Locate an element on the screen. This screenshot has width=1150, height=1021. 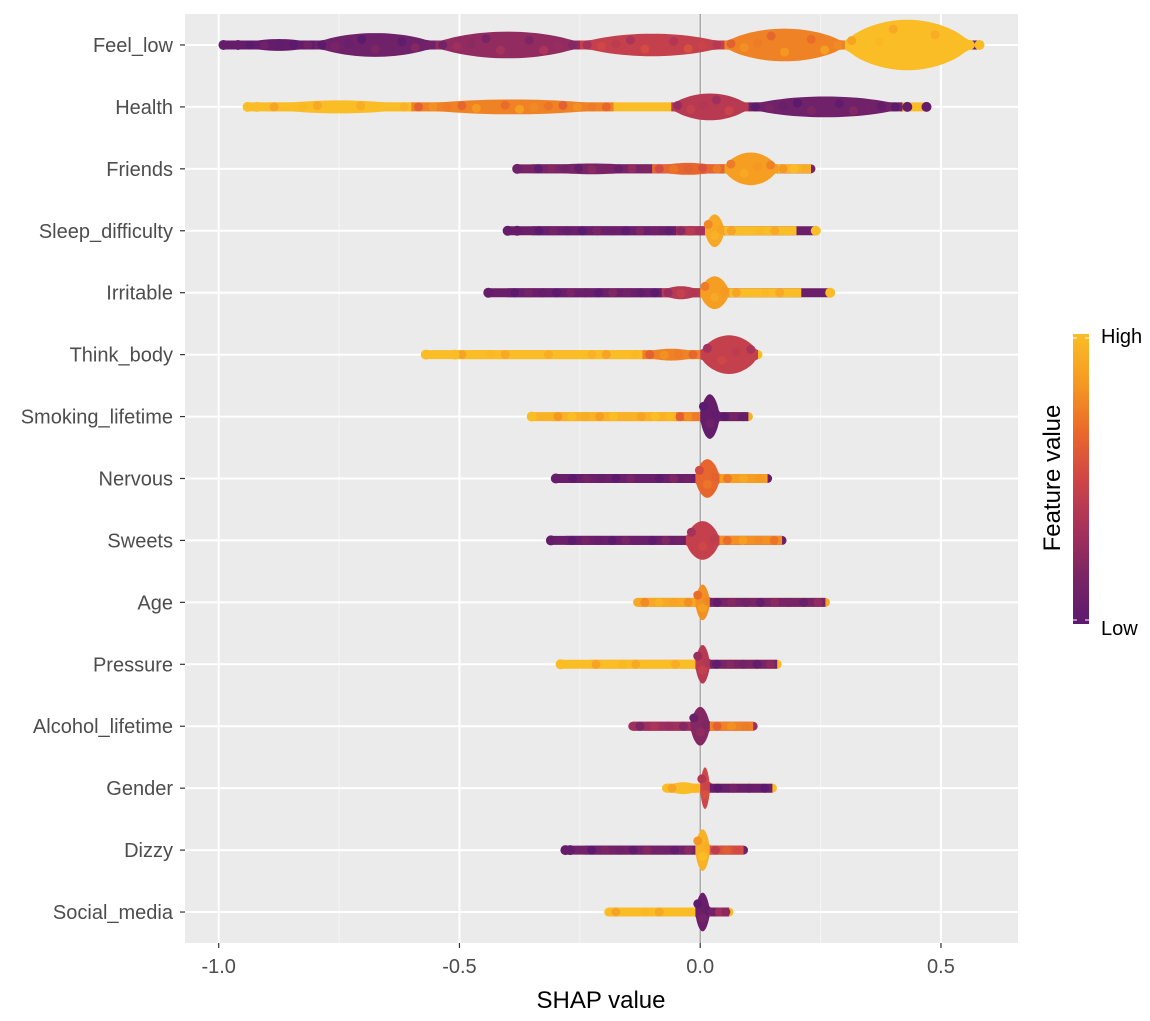
y-tick-label: Smoking_lifetime is located at coordinates (97, 418).